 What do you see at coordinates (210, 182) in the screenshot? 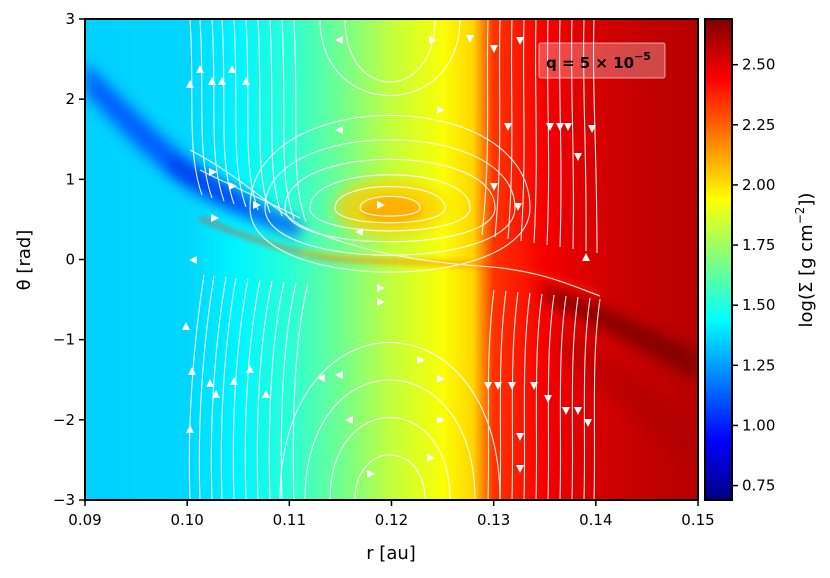
I see `heatmap-dark-low-core` at bounding box center [210, 182].